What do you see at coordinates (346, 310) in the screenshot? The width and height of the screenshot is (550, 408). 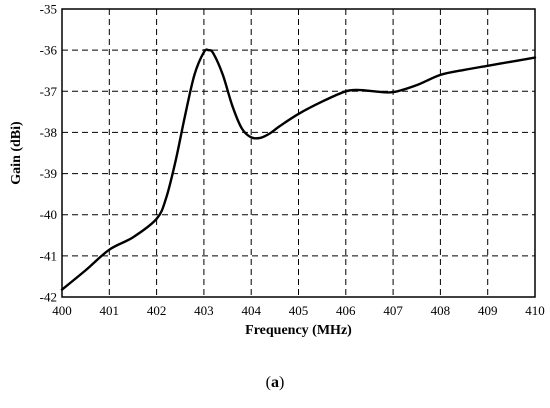 I see `x-tick-label: 406` at bounding box center [346, 310].